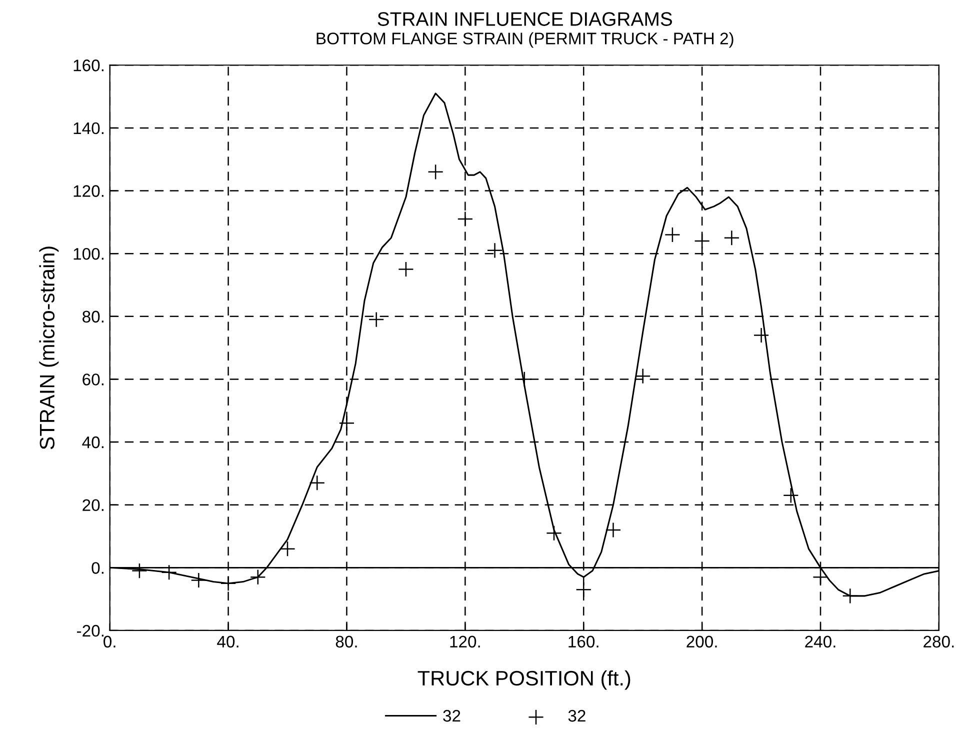 Image resolution: width=972 pixels, height=740 pixels. What do you see at coordinates (465, 642) in the screenshot?
I see `x-tick-label: 120.` at bounding box center [465, 642].